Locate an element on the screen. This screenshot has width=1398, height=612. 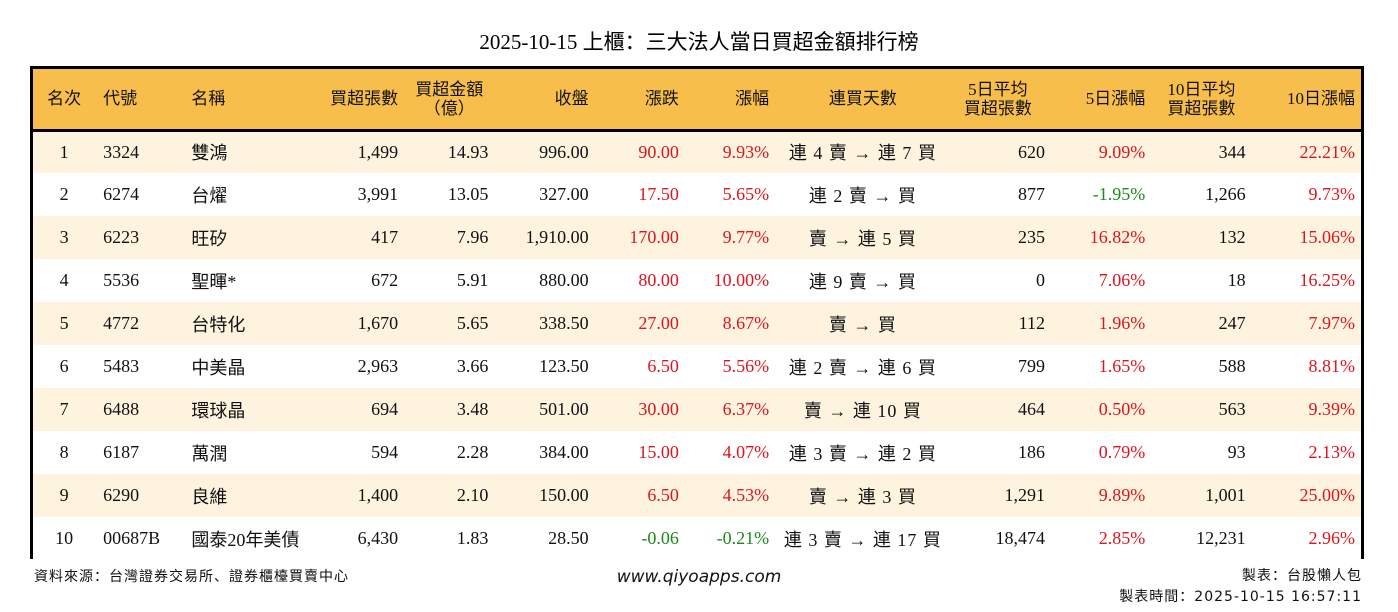
maker-info: 製表：台股懶人包 製表時間：2025-10-15 16:57:11 is located at coordinates (1240, 587).